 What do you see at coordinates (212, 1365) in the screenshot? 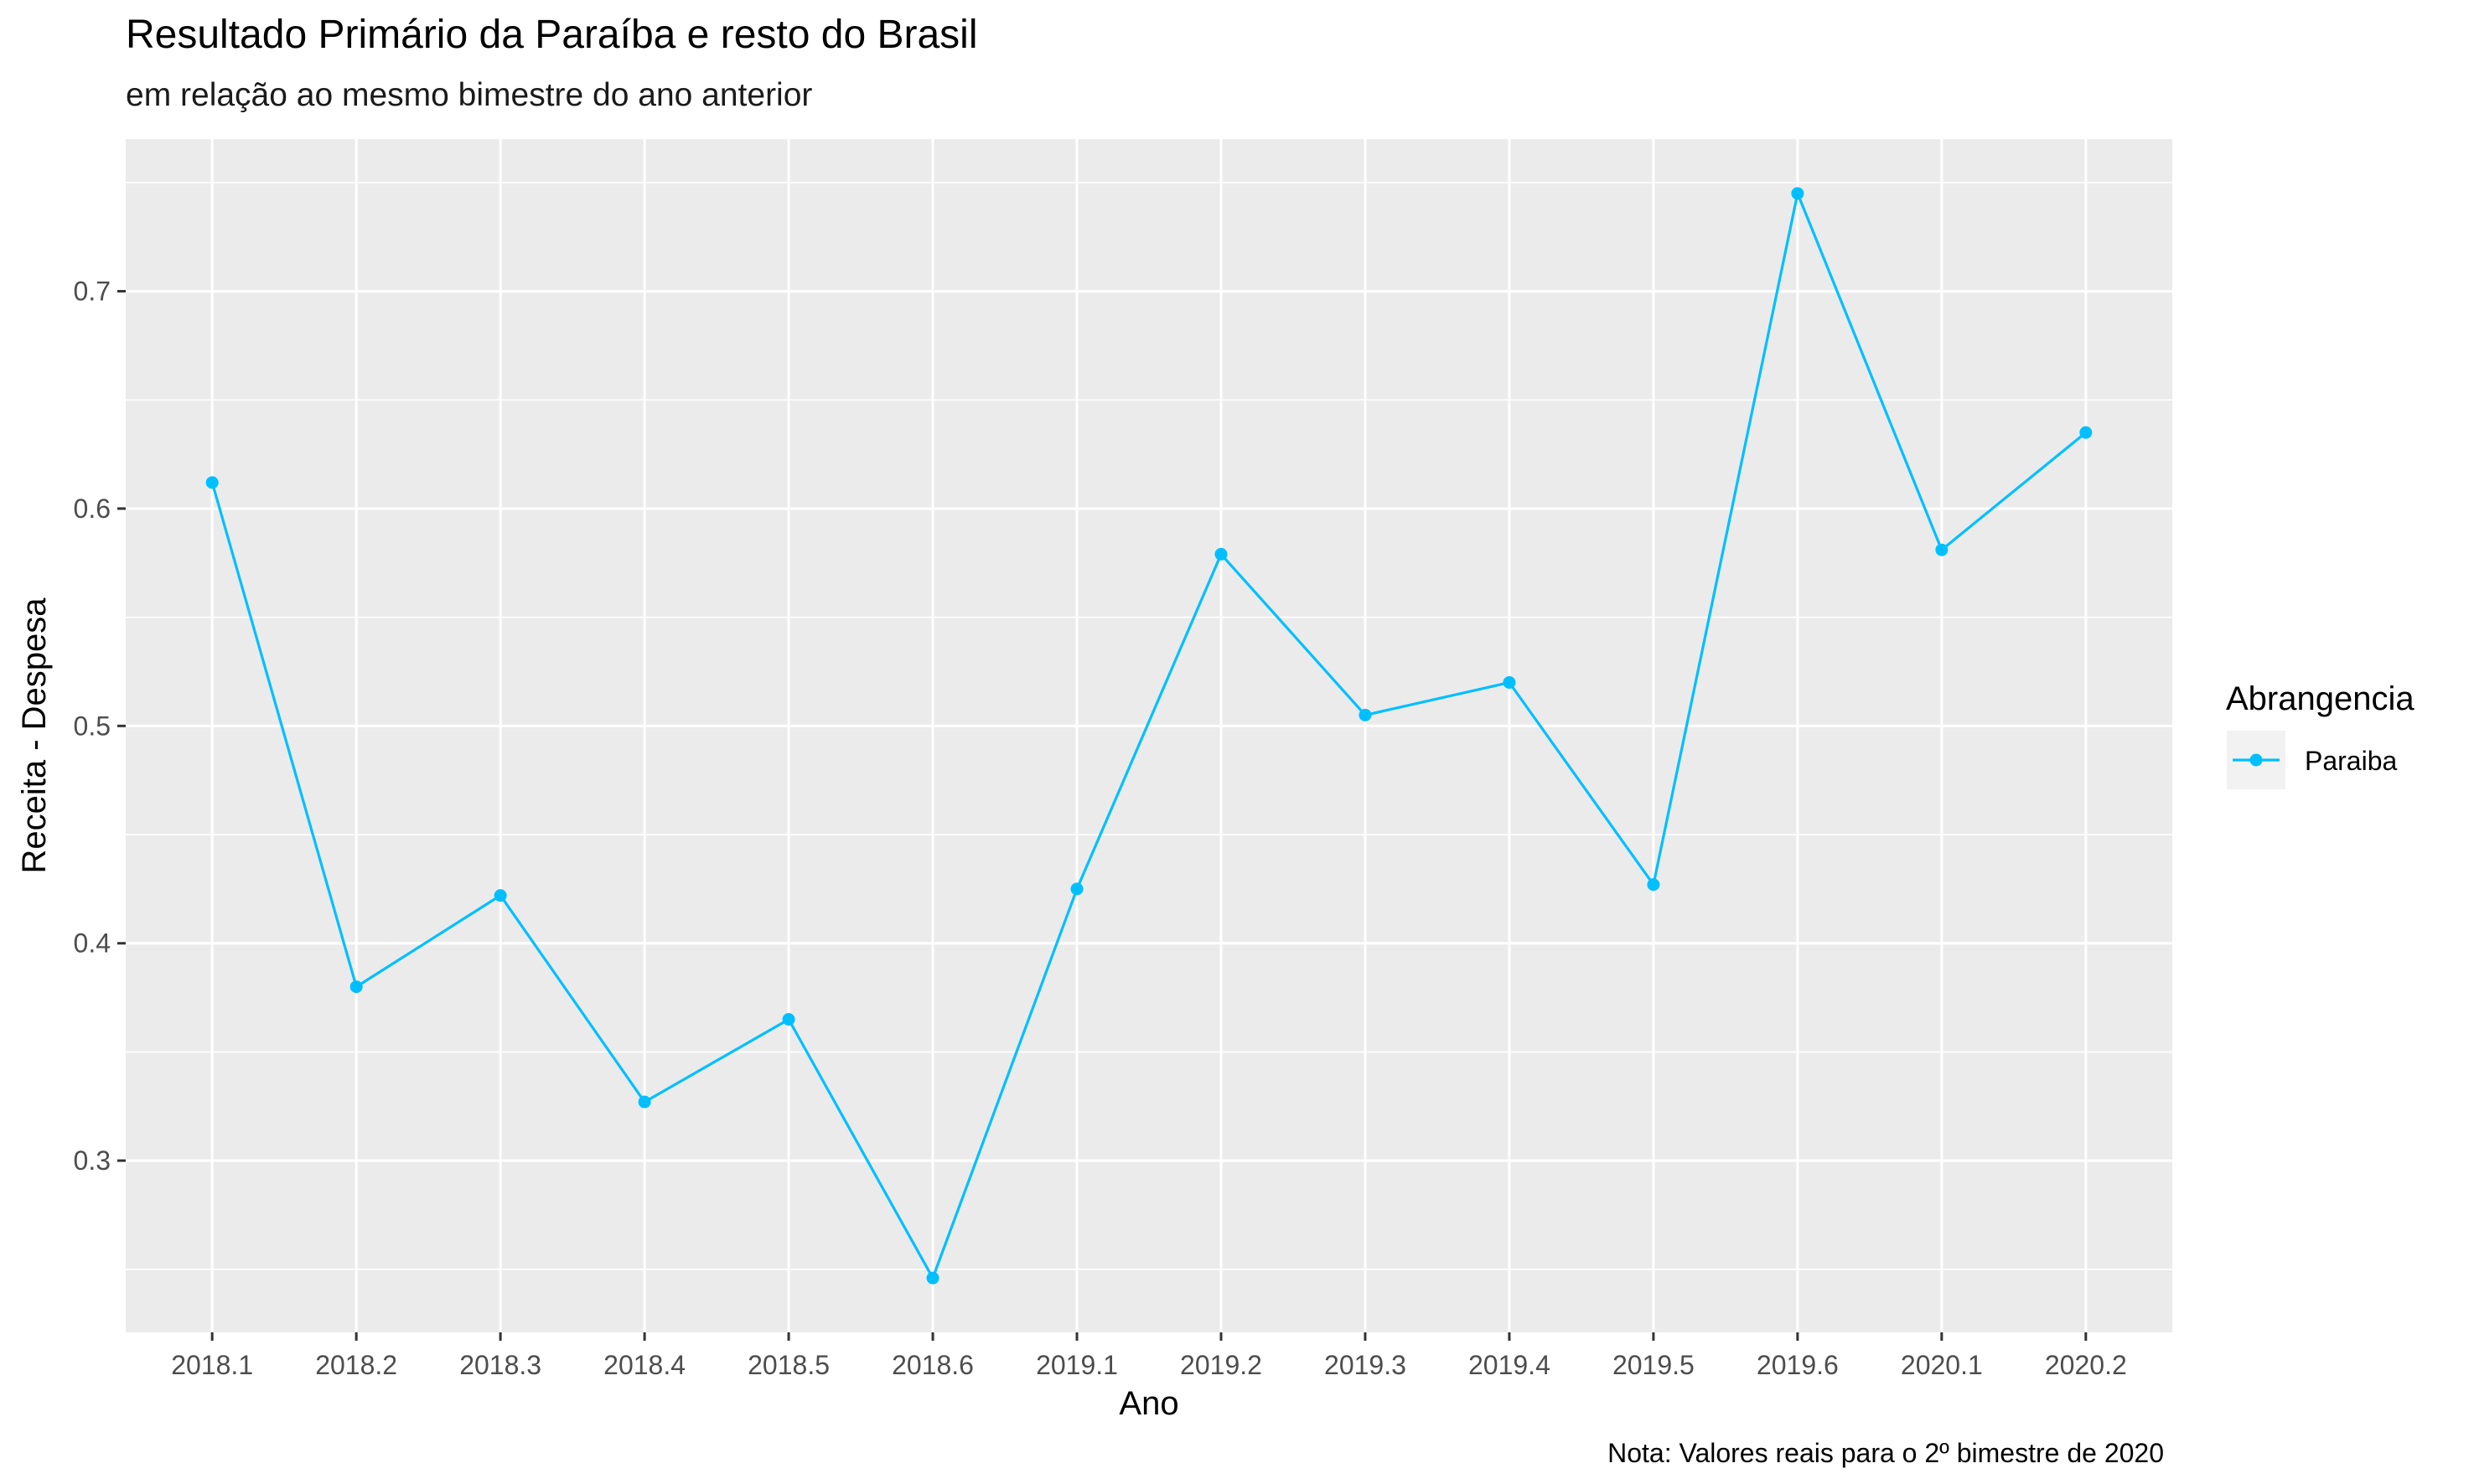
I see `x-tick-label: 2018.1` at bounding box center [212, 1365].